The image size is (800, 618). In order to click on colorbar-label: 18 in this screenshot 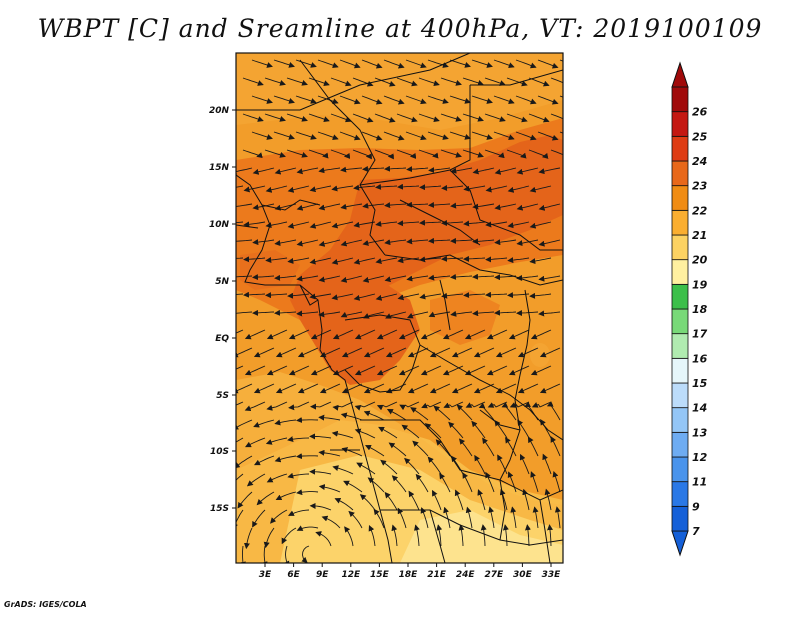, I will do `click(700, 309)`.